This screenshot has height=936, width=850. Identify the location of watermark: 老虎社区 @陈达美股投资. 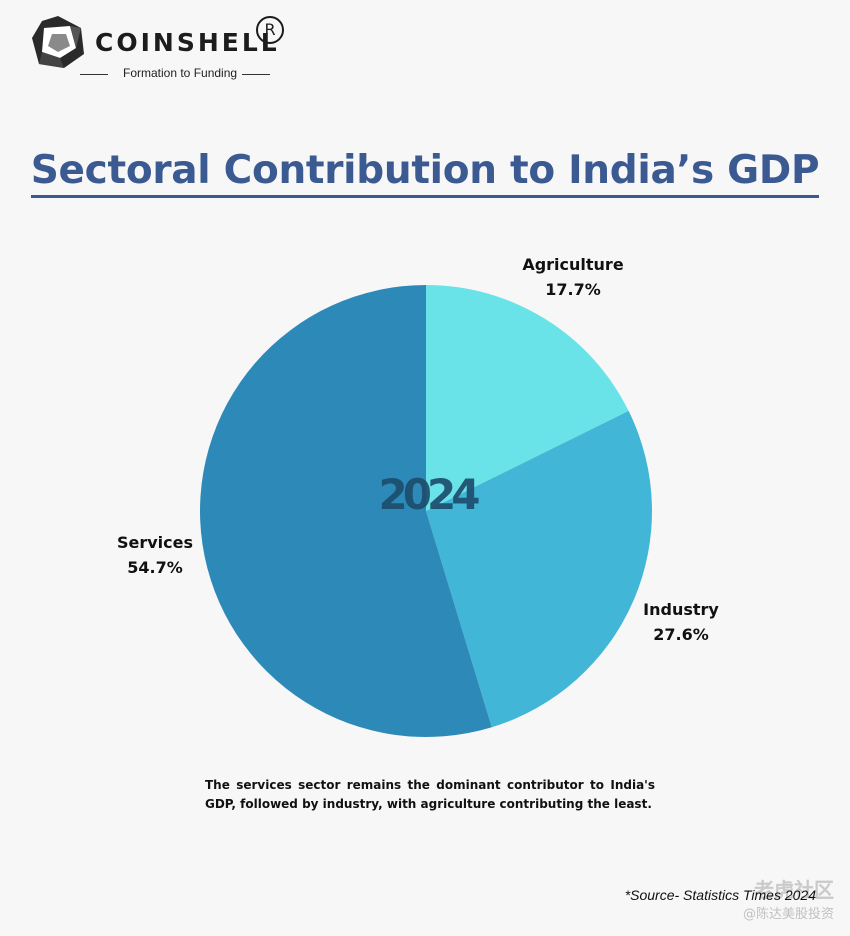
(788, 898).